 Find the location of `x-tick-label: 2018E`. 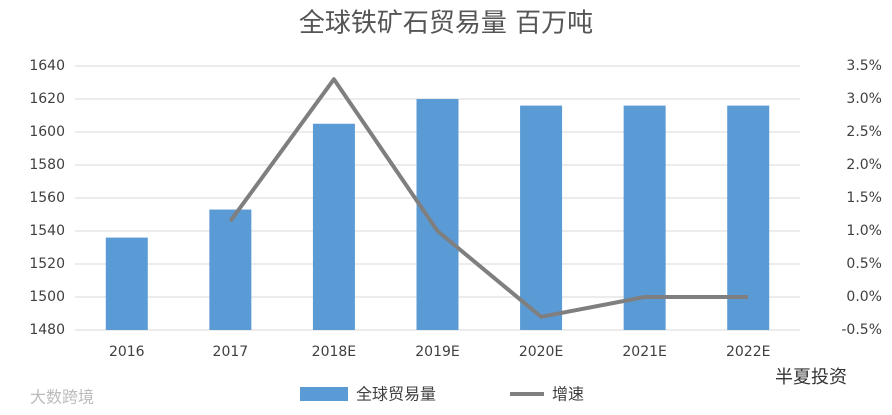

x-tick-label: 2018E is located at coordinates (334, 352).